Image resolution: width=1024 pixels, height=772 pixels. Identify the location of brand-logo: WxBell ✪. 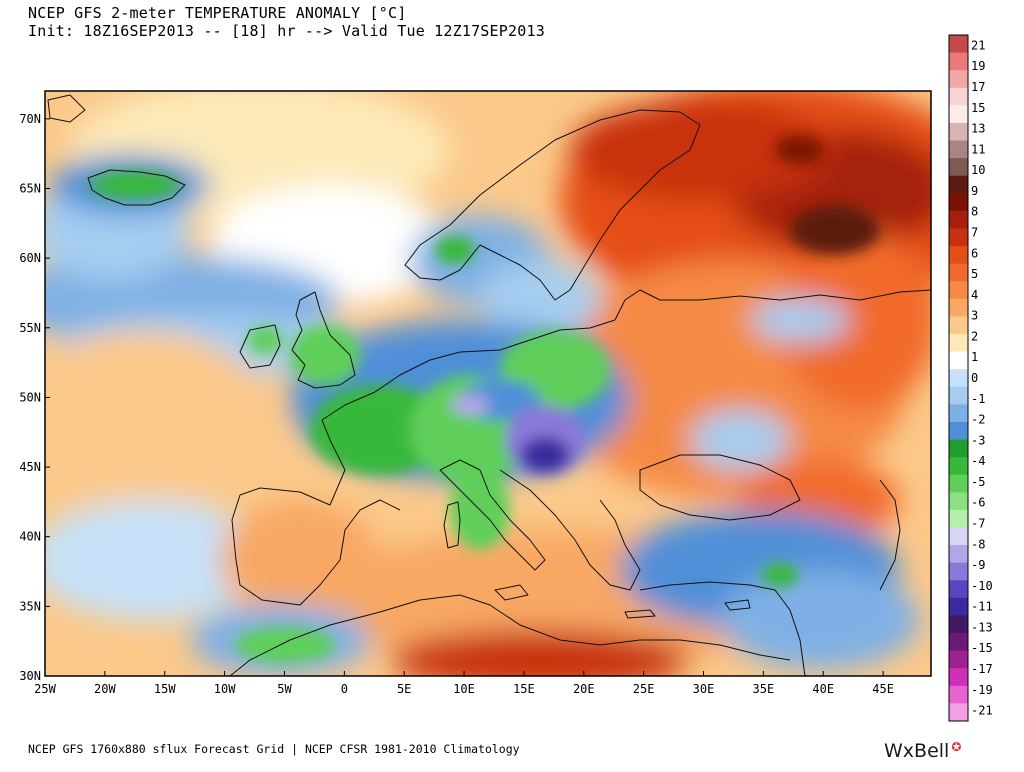
(922, 751).